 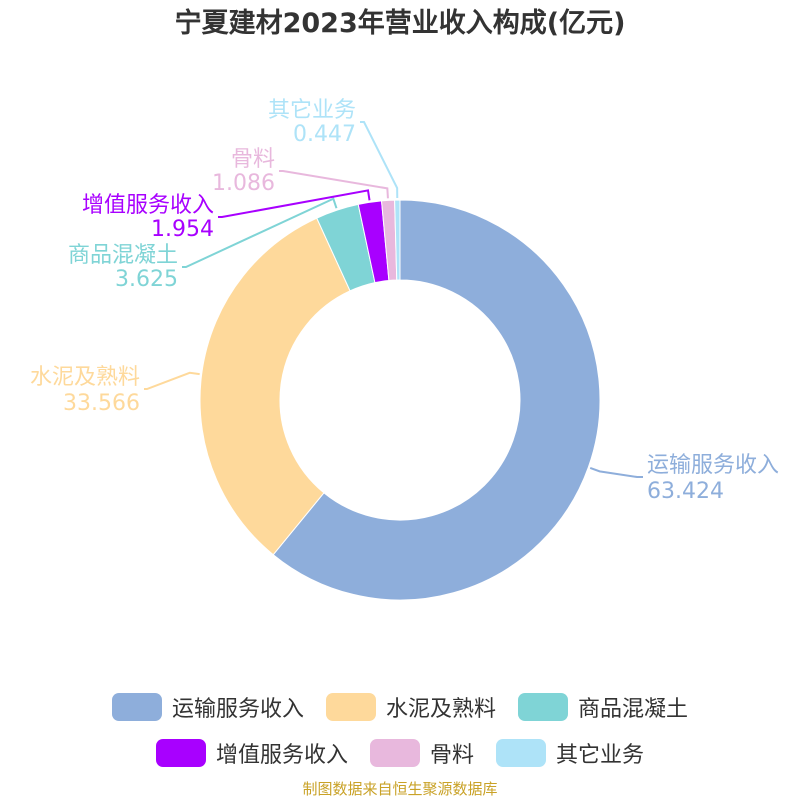 I want to click on leader-line-aggregate, so click(x=334, y=184).